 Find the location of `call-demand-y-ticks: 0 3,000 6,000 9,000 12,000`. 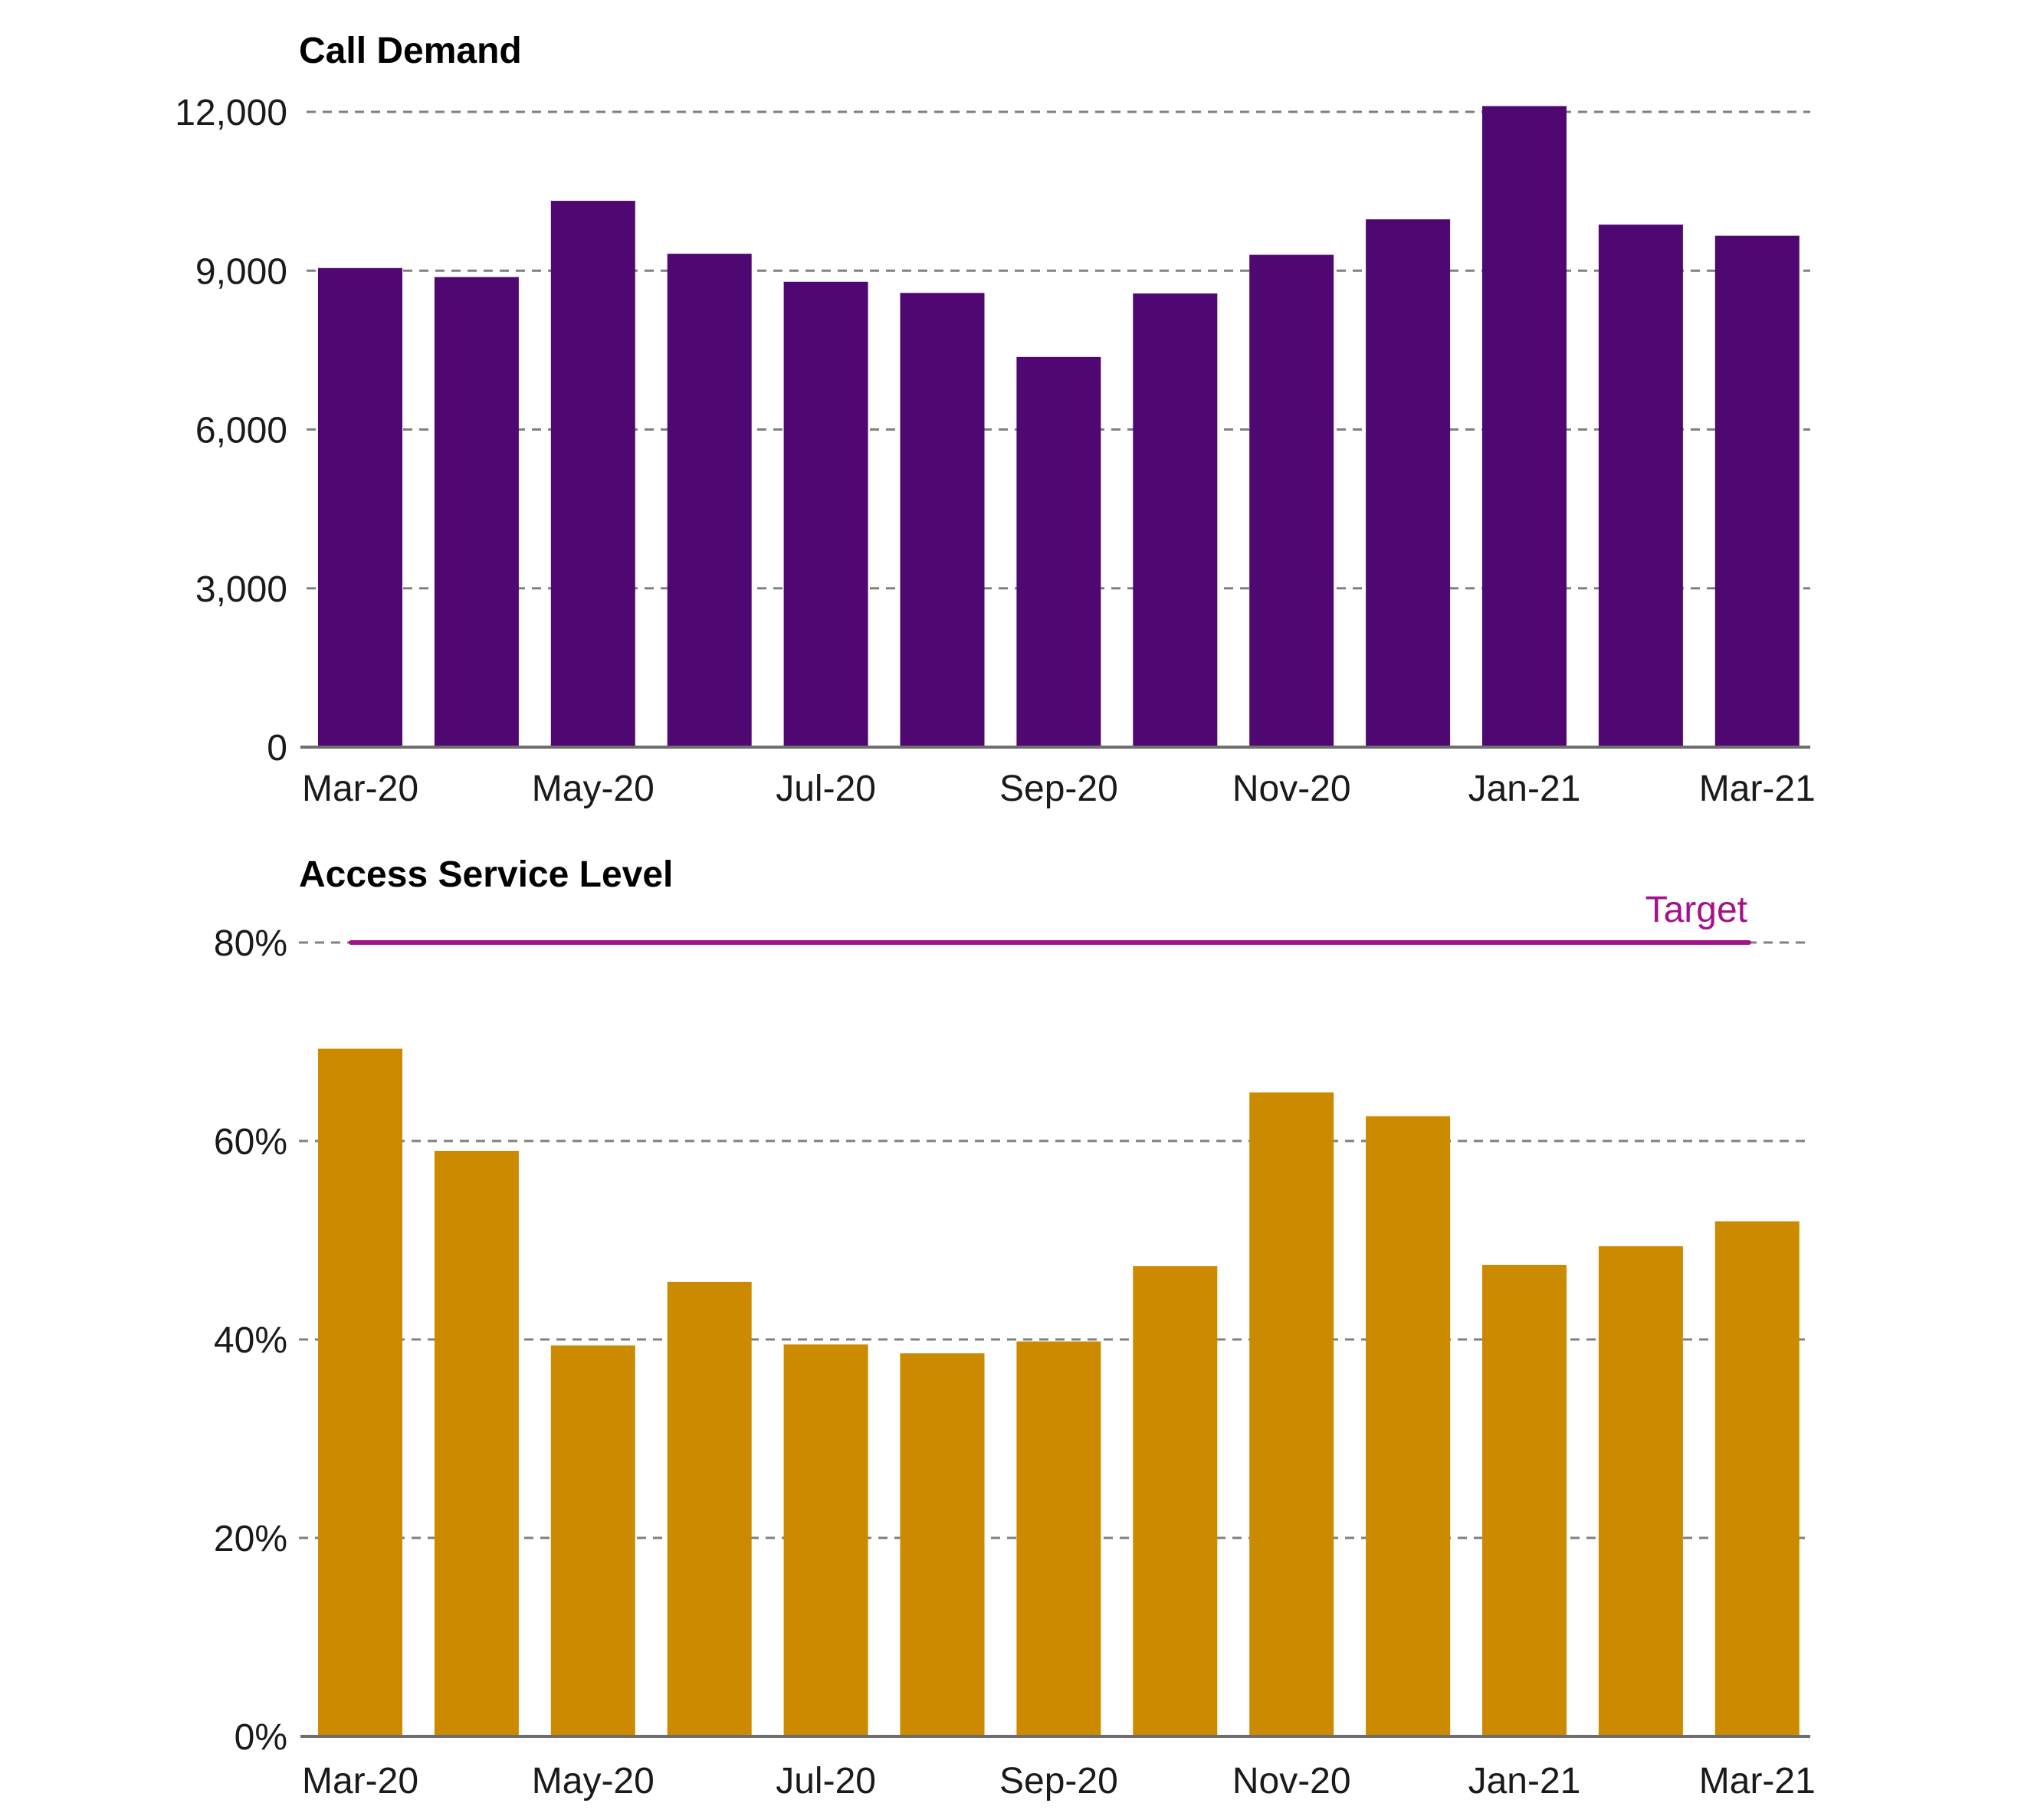

call-demand-y-ticks: 0 3,000 6,000 9,000 12,000 is located at coordinates (231, 431).